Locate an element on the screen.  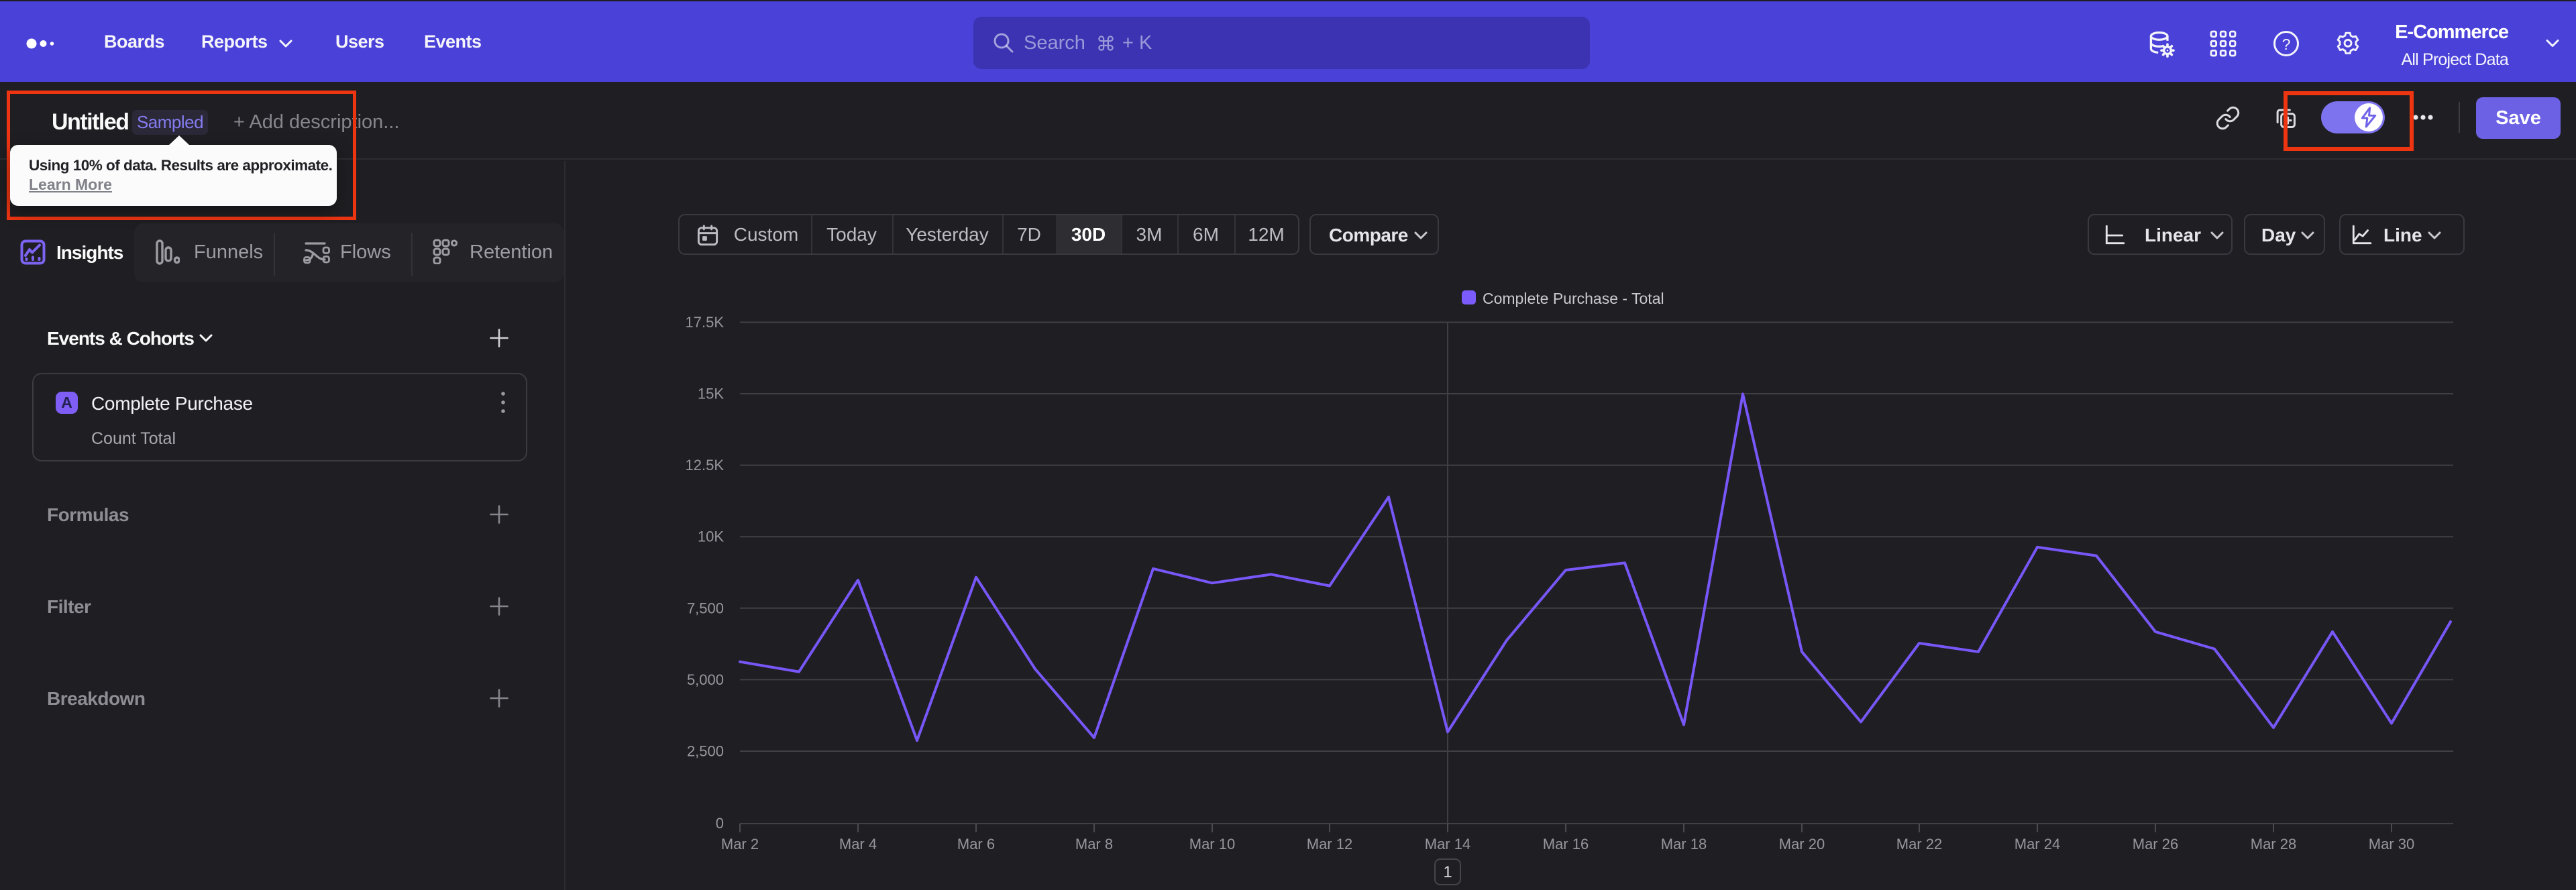
svg-text: Mar 30 is located at coordinates (2391, 844).